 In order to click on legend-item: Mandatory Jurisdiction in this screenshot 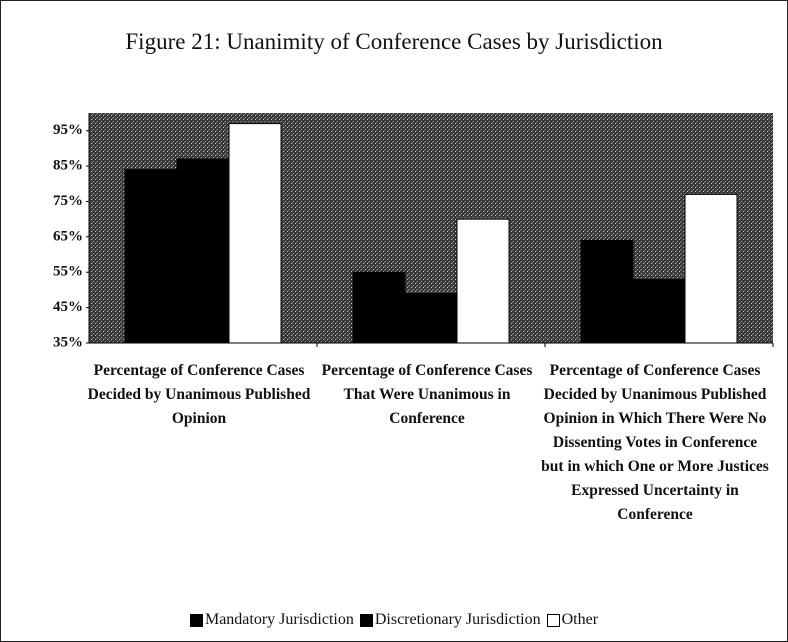, I will do `click(271, 620)`.